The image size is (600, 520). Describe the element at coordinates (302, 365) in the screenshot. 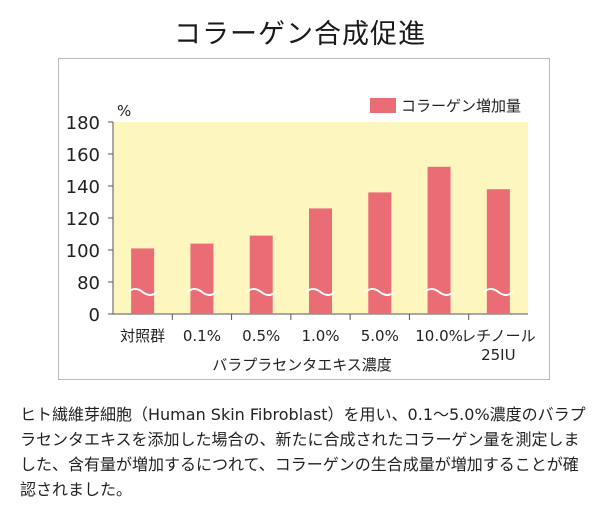

I see `x-axis-label: バラプラセンタエキス濃度` at that location.